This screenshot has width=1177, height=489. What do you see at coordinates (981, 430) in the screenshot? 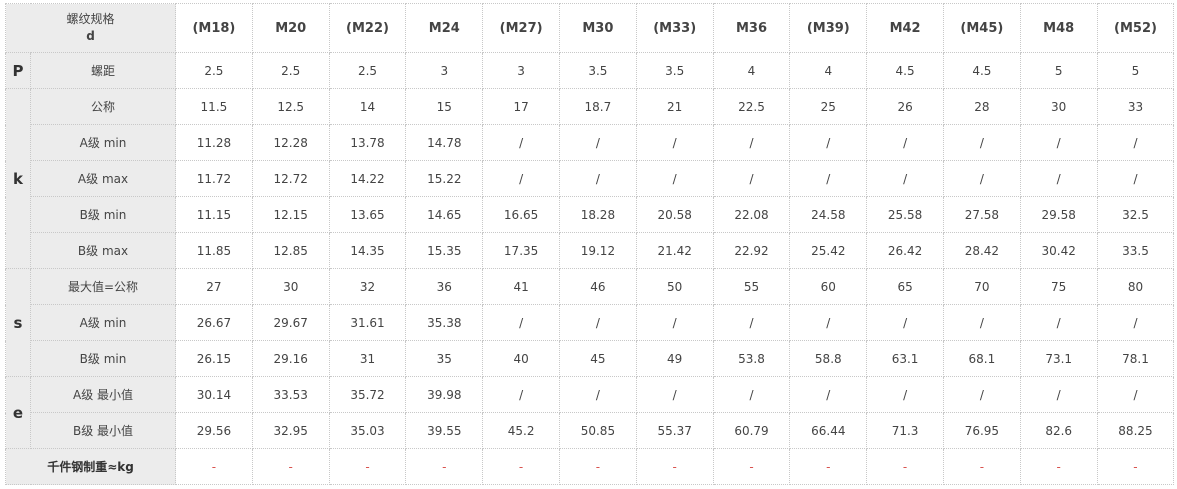
I see `value-cell: 76.95` at bounding box center [981, 430].